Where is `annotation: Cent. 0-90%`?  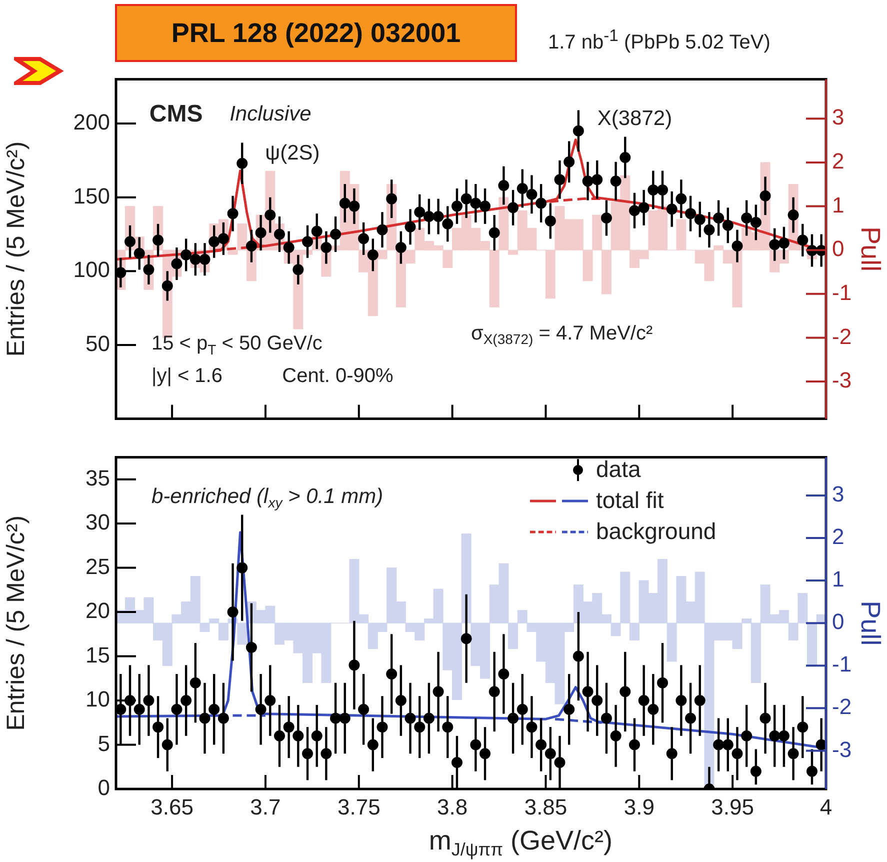
annotation: Cent. 0-90% is located at coordinates (338, 375).